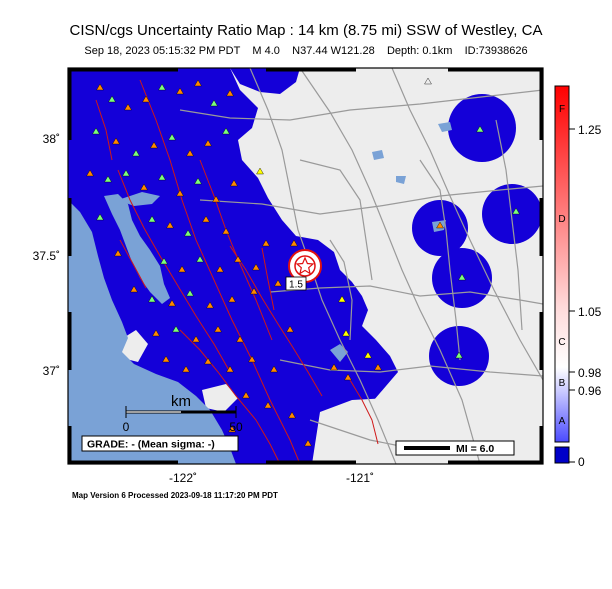 This screenshot has width=612, height=589. I want to click on epicenter-label: 1.5, so click(296, 285).